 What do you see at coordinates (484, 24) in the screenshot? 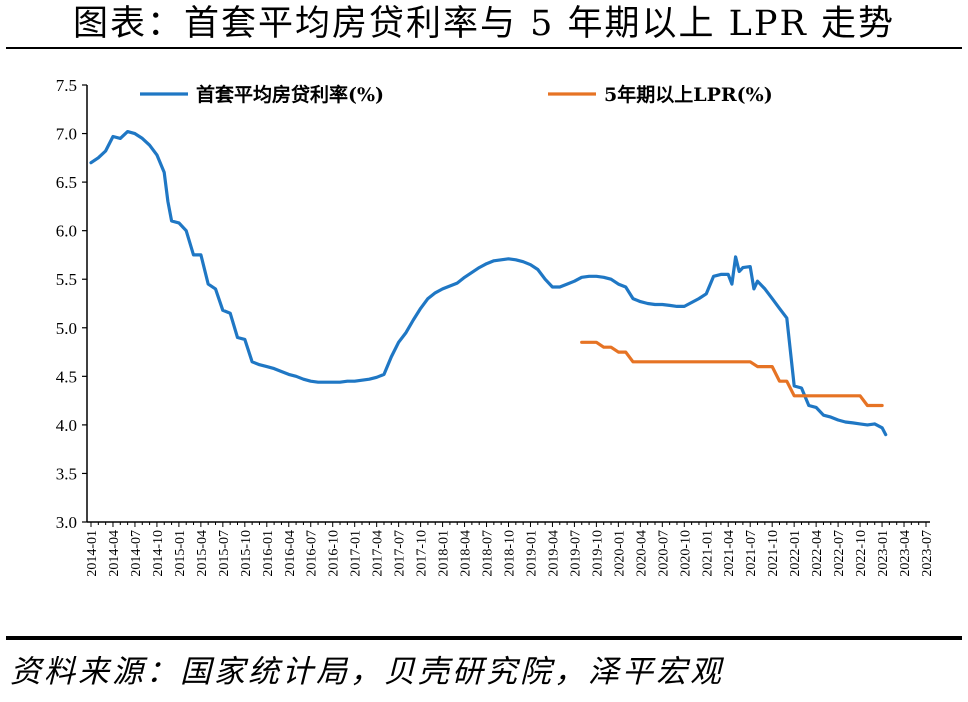
I see `chart-title: 图表：首套平均房贷利率与 5 年期以上 LPR 走势` at bounding box center [484, 24].